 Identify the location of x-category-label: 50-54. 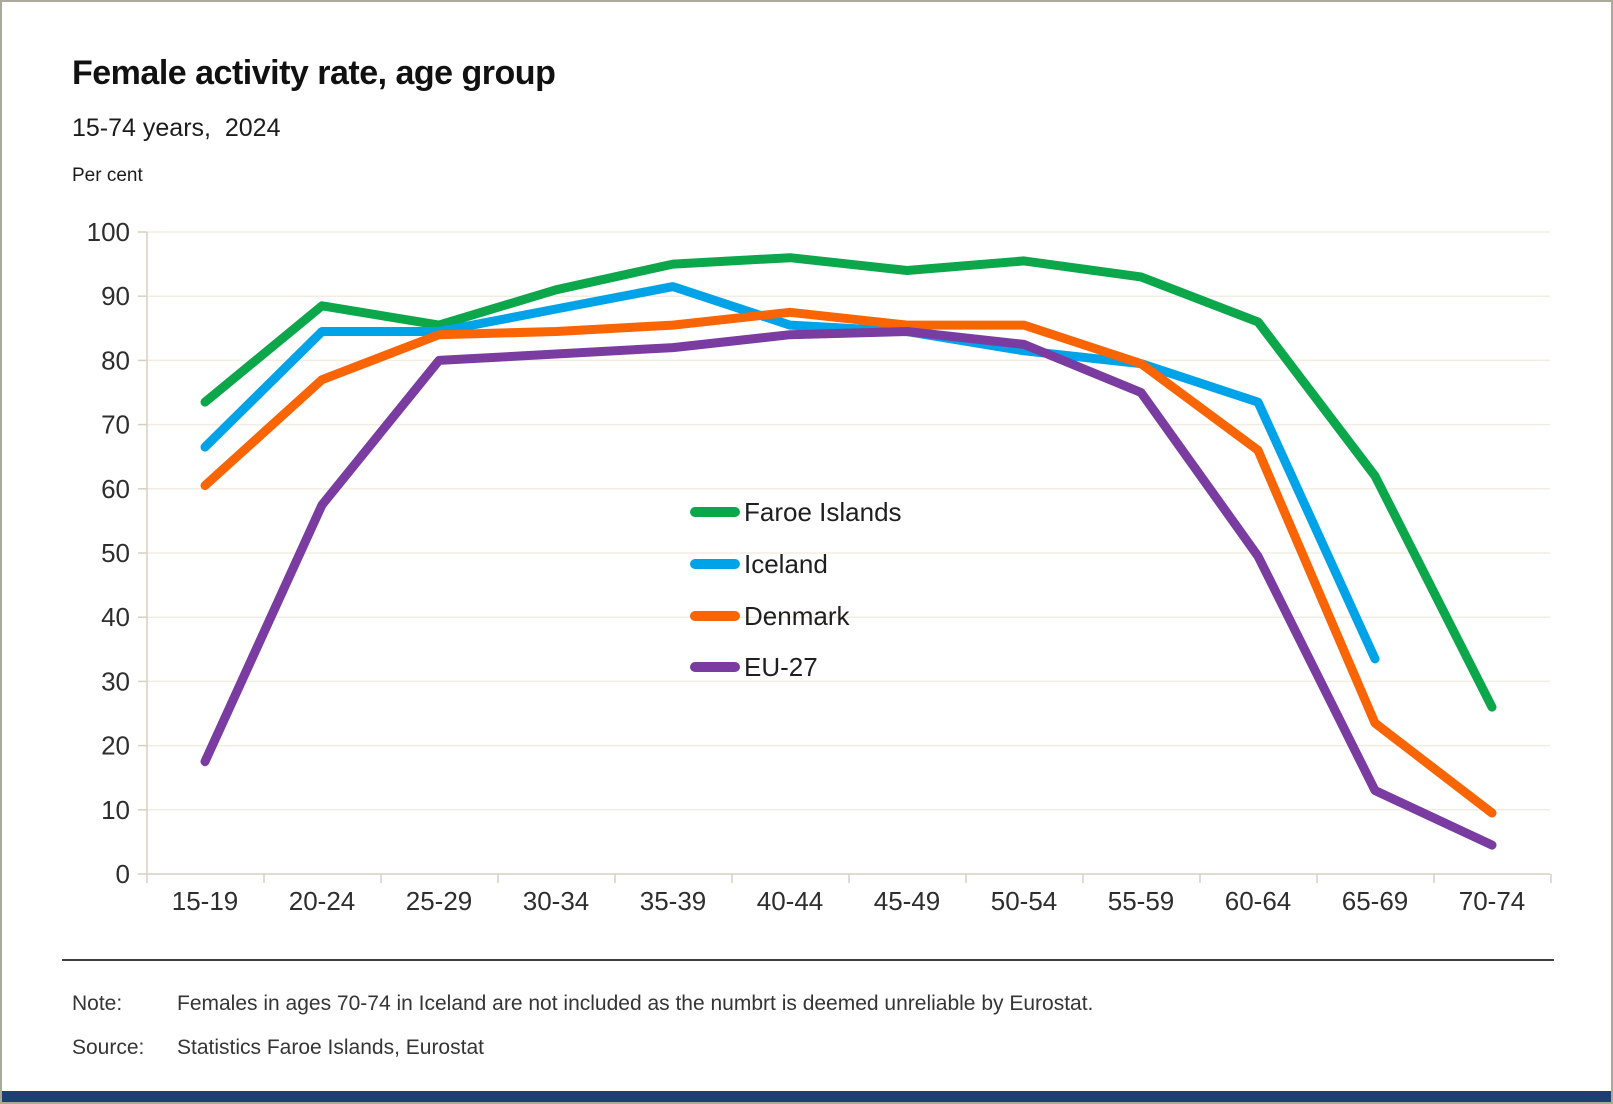
(1024, 901).